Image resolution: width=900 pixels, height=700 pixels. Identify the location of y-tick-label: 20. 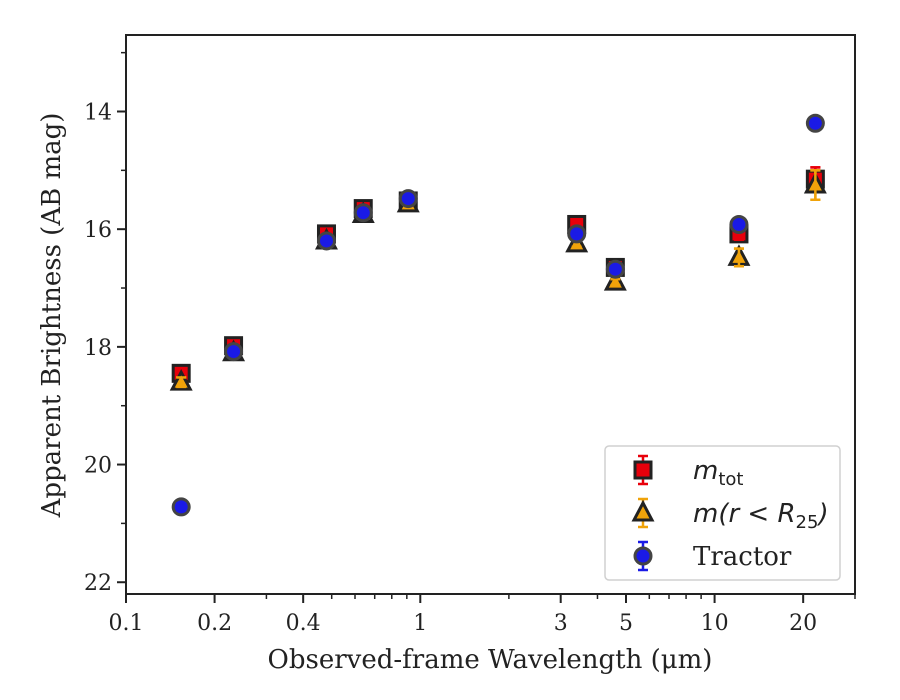
(98, 466).